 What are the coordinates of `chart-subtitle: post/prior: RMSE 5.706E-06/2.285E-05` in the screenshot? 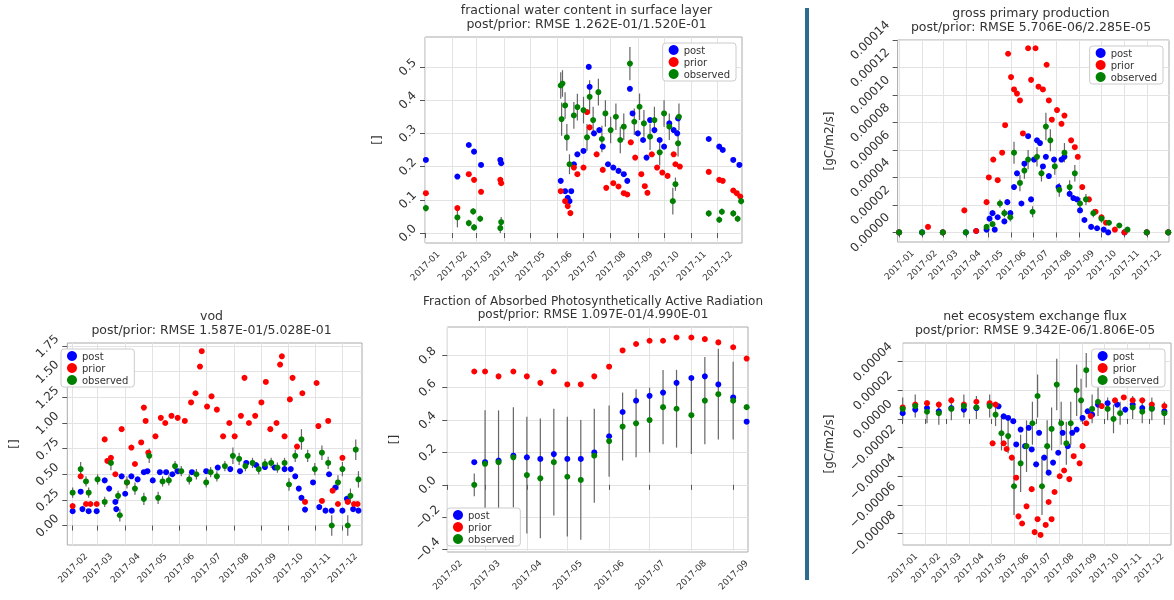 It's located at (1031, 26).